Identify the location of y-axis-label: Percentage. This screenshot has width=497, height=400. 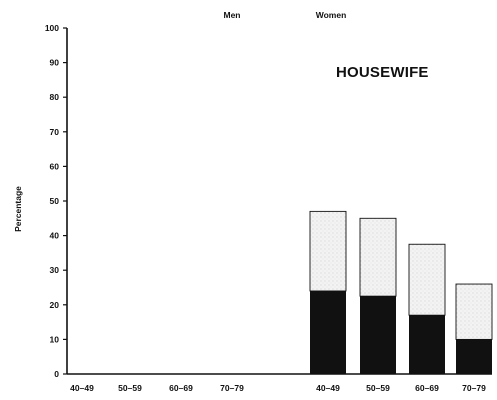
(18, 209).